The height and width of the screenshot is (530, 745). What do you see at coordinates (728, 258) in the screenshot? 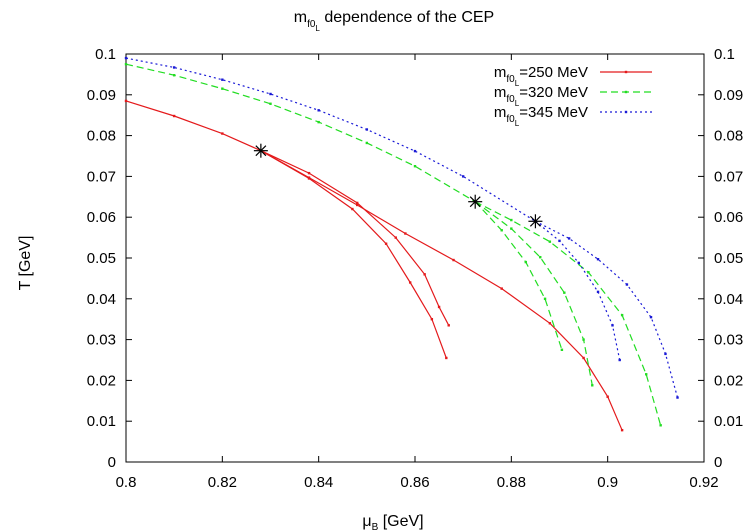
I see `y2-tick-label: 0.05` at bounding box center [728, 258].